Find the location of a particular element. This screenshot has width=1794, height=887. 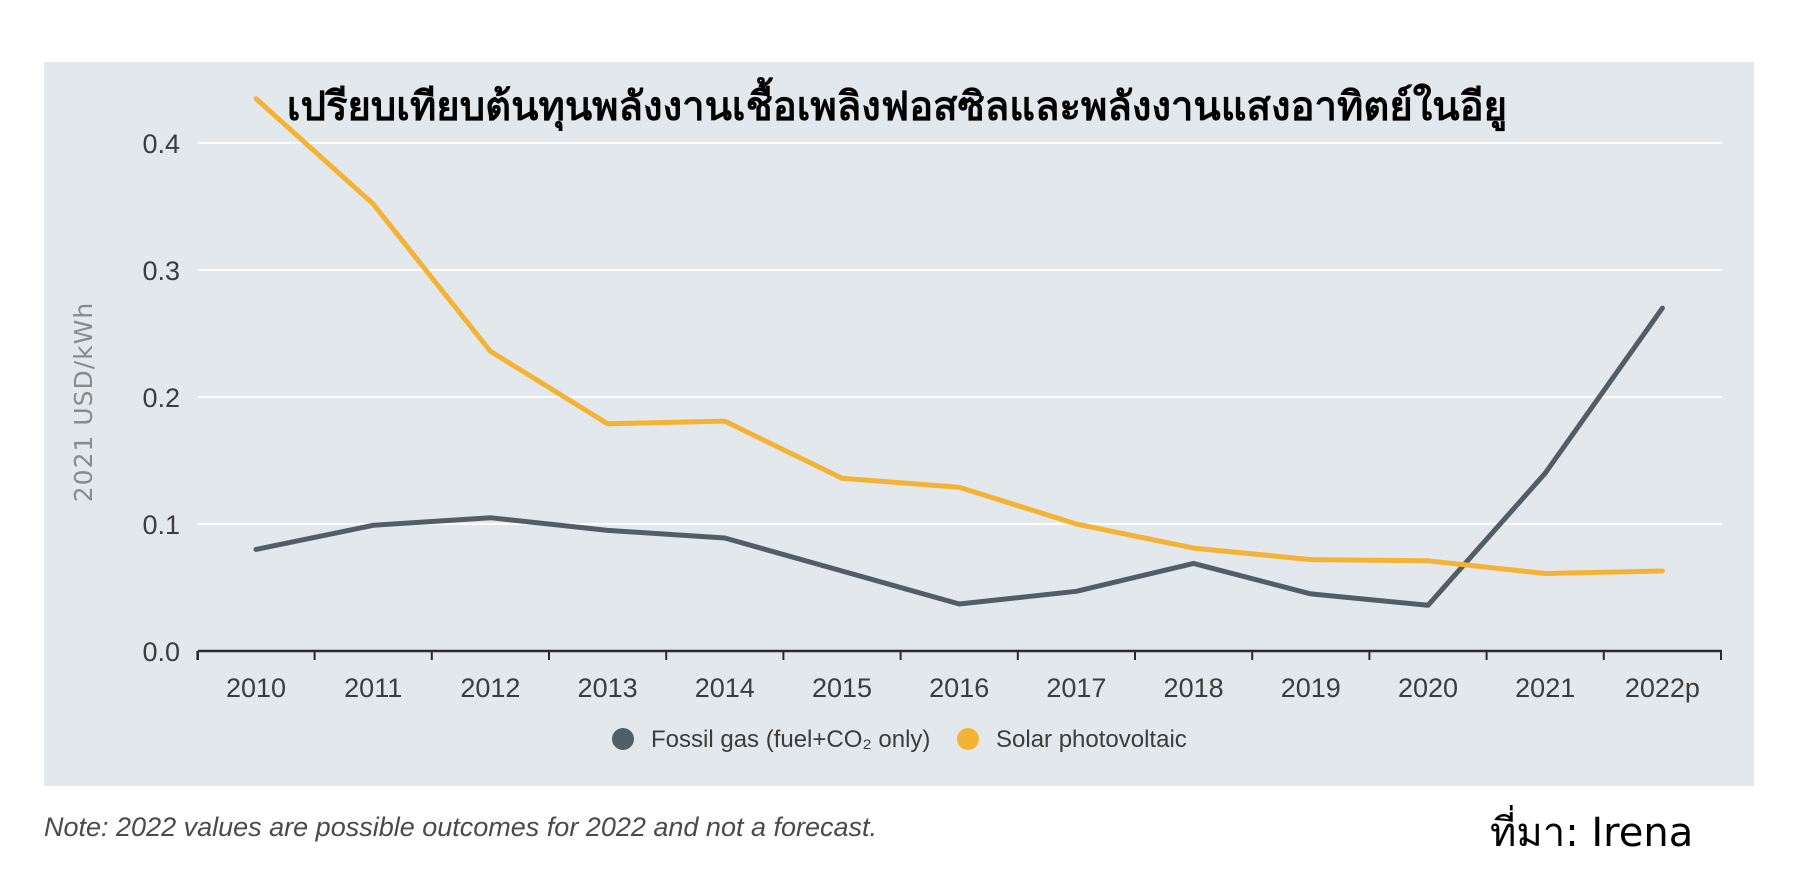

x-tick-label: 2020 is located at coordinates (1428, 688).